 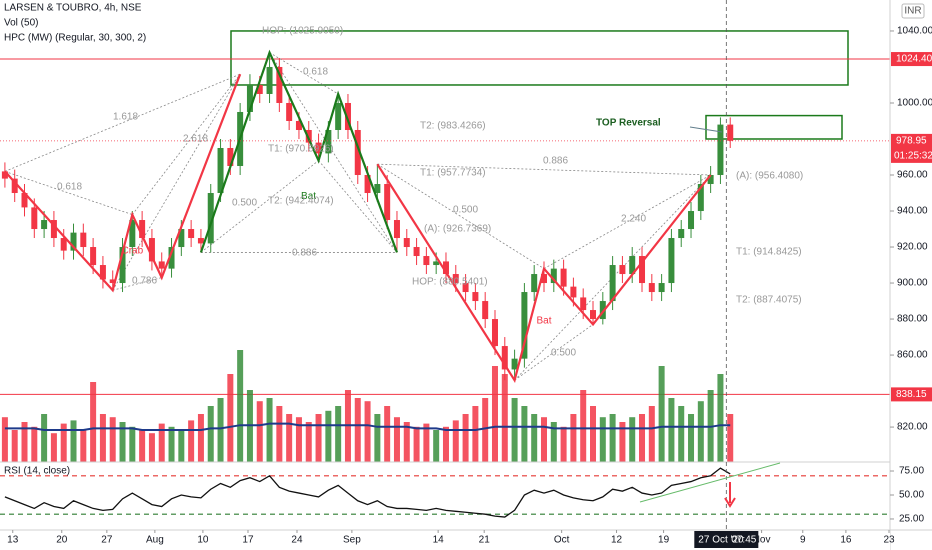 What do you see at coordinates (125, 117) in the screenshot?
I see `annotation: 1.618` at bounding box center [125, 117].